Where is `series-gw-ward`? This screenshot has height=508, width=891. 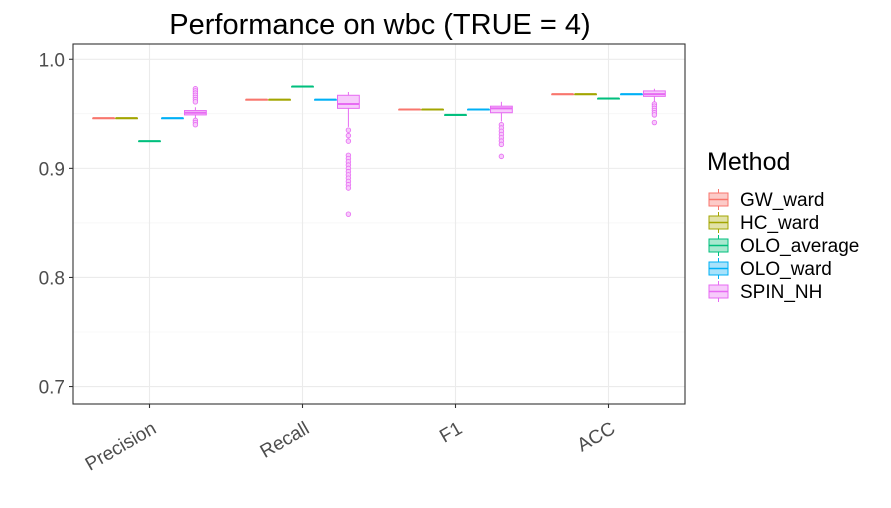 series-gw-ward is located at coordinates (333, 106).